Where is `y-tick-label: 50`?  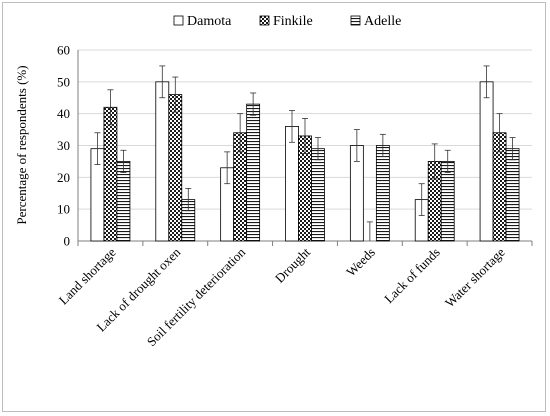
y-tick-label: 50 is located at coordinates (63, 81).